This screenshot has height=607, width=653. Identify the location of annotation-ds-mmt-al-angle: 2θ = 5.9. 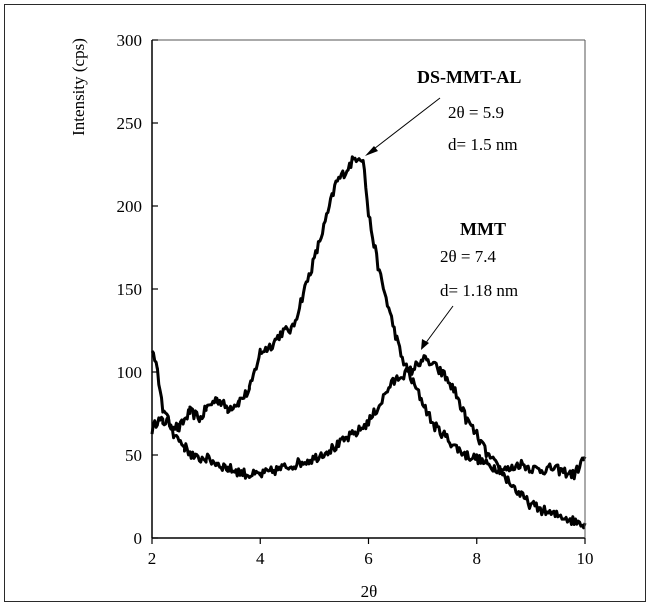
(476, 112).